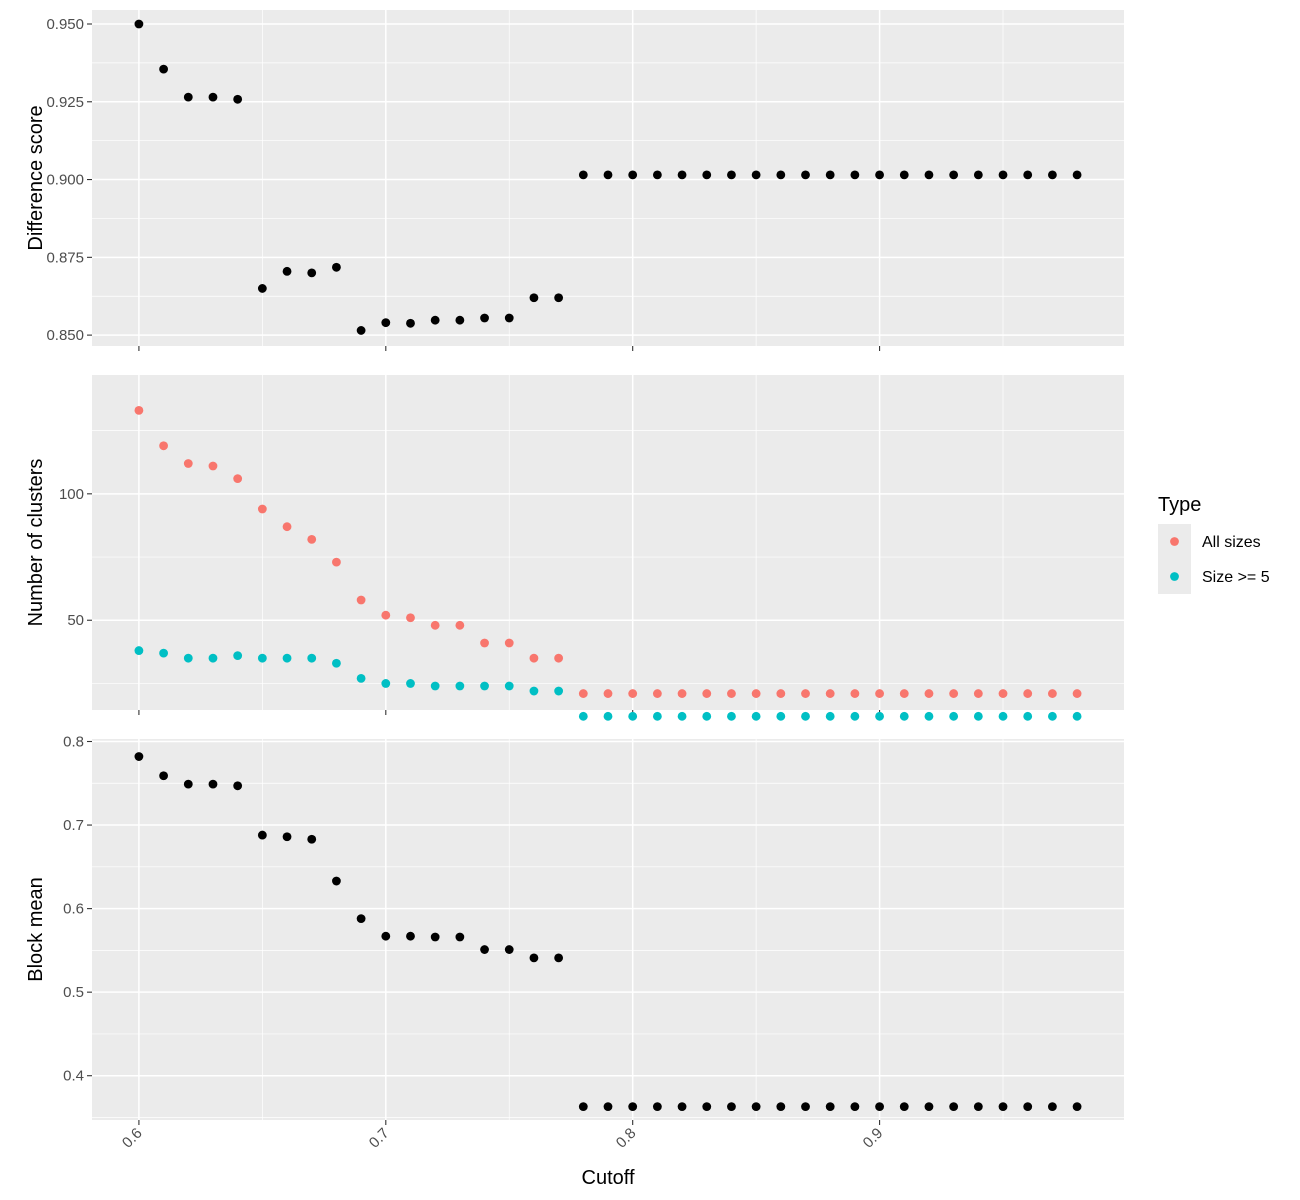 This screenshot has height=1200, width=1300. Describe the element at coordinates (608, 1178) in the screenshot. I see `x-axis-title: Cutoff` at that location.